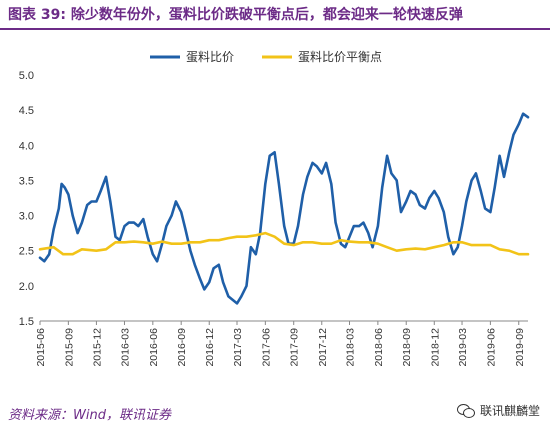 The width and height of the screenshot is (550, 428). Describe the element at coordinates (26, 322) in the screenshot. I see `y-tick-label: 1.5` at that location.